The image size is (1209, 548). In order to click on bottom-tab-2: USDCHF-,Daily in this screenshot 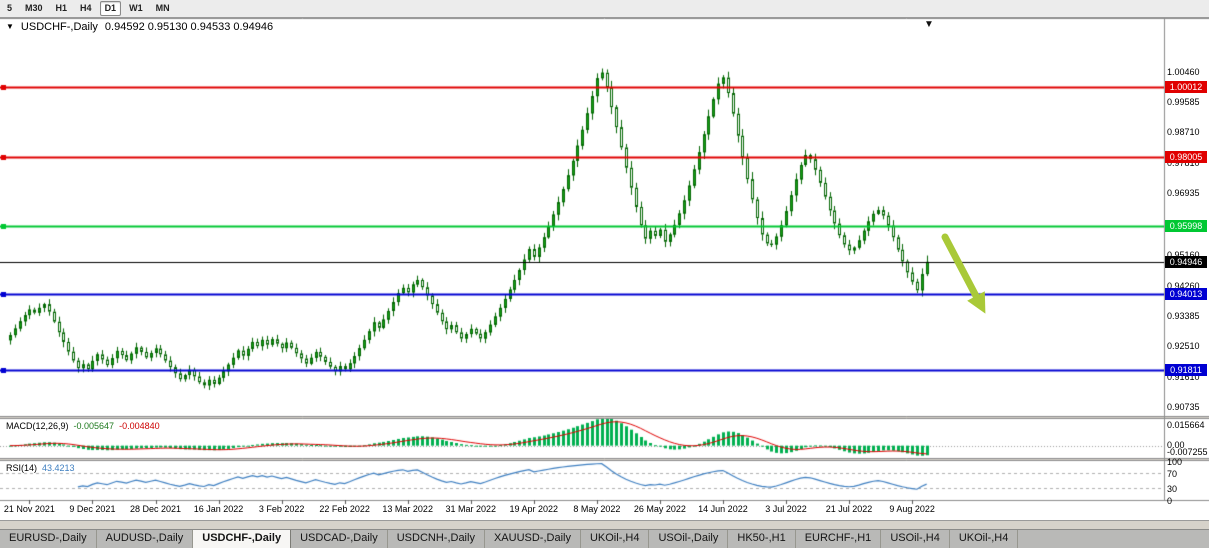, I will do `click(242, 539)`.